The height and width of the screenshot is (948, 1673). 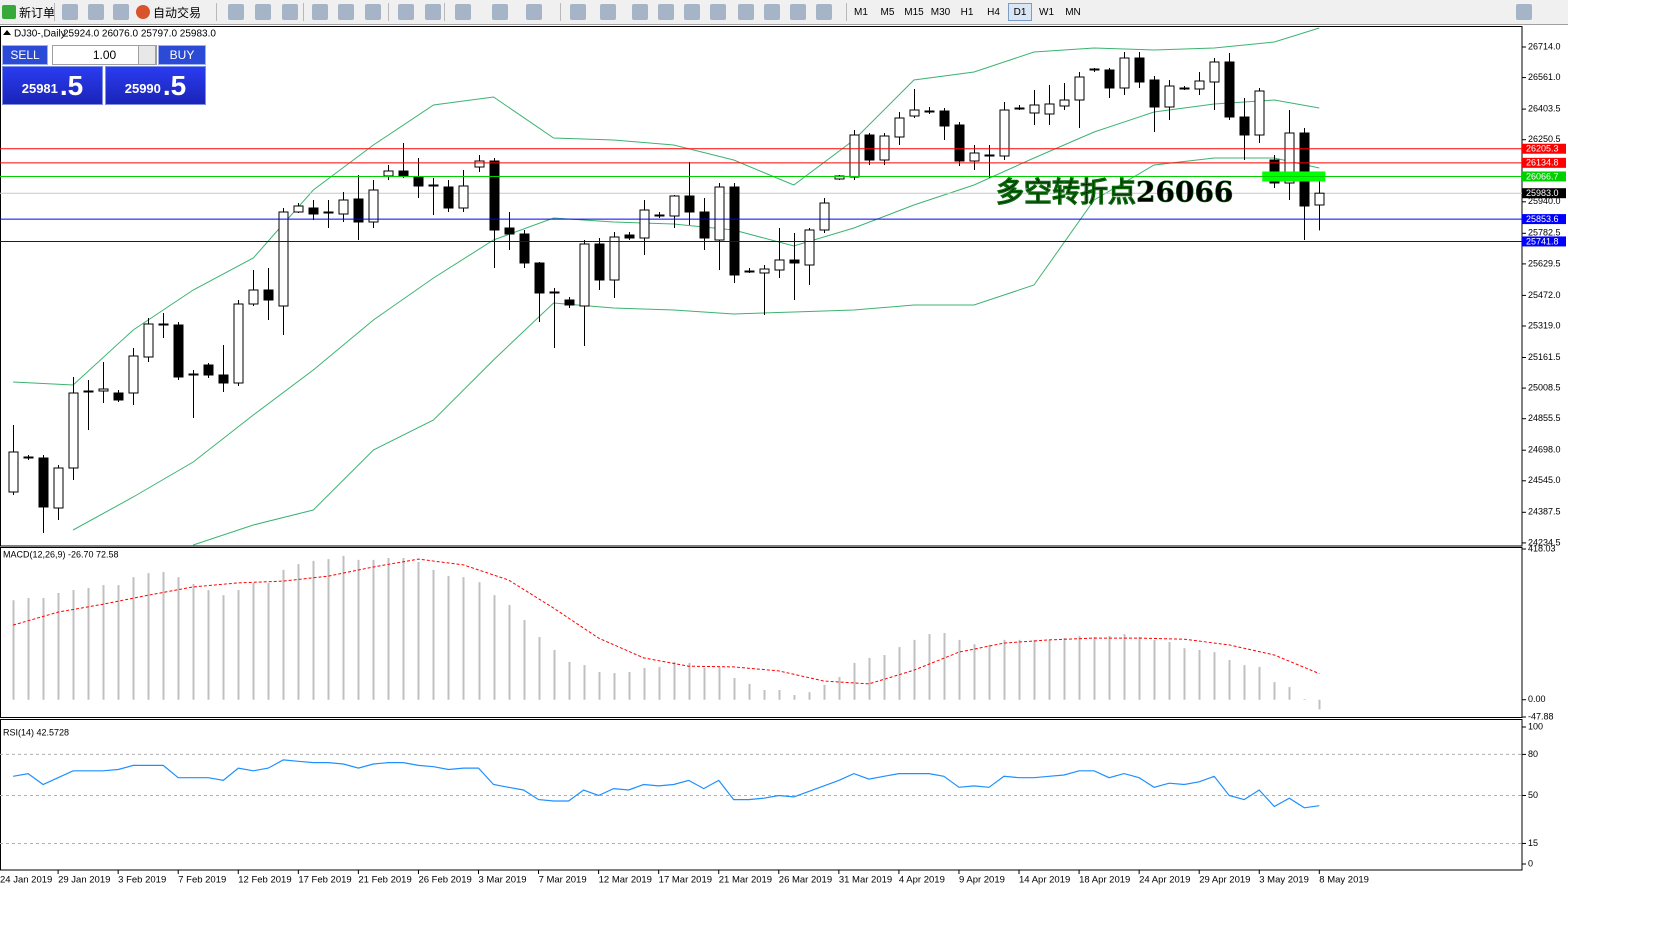 I want to click on y-tick-label: 26403.5, so click(x=1544, y=108).